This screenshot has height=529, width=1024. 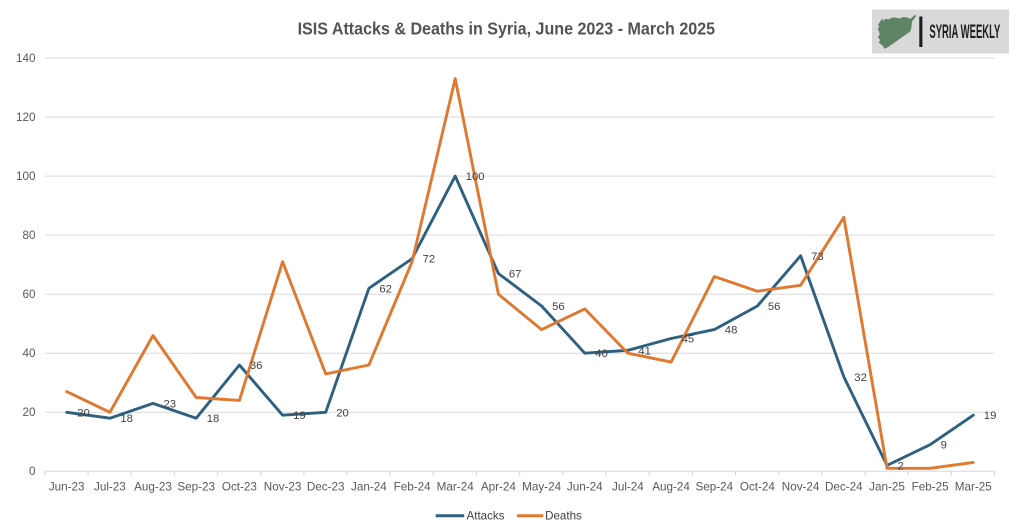 What do you see at coordinates (26, 58) in the screenshot?
I see `svg-text: 140` at bounding box center [26, 58].